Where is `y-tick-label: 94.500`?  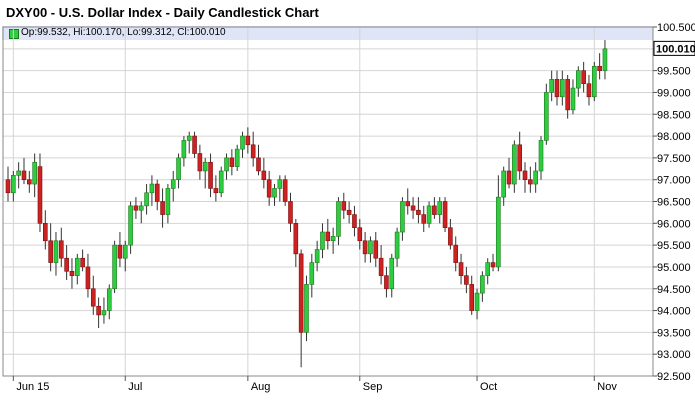
y-tick-label: 94.500 is located at coordinates (674, 290).